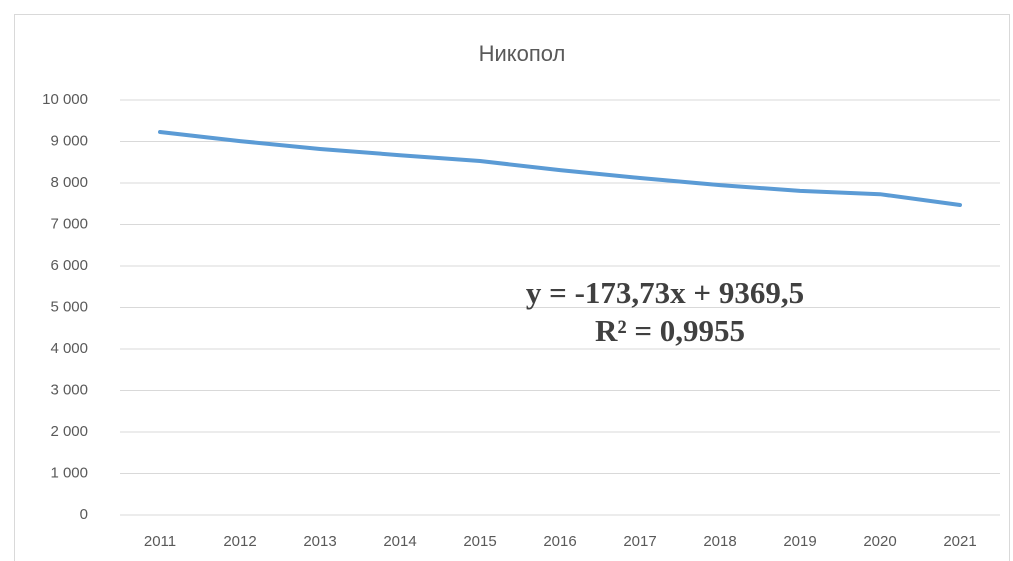 Image resolution: width=1013 pixels, height=561 pixels. Describe the element at coordinates (69, 472) in the screenshot. I see `y-tick-label: 1 000` at that location.